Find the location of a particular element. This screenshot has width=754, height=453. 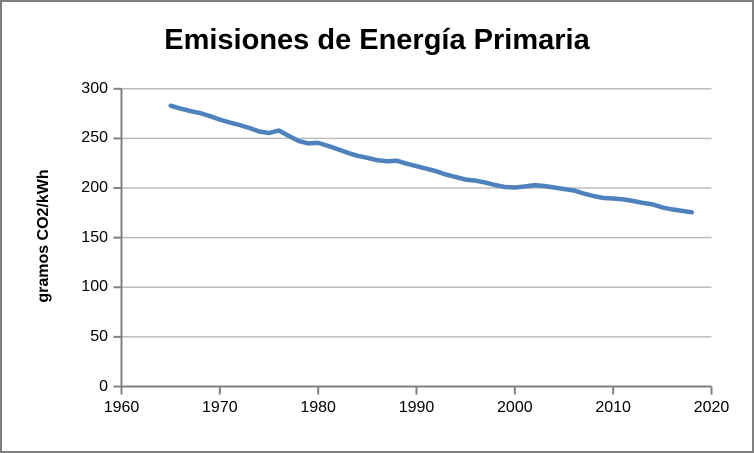

x-tick-label: 2020 is located at coordinates (711, 407).